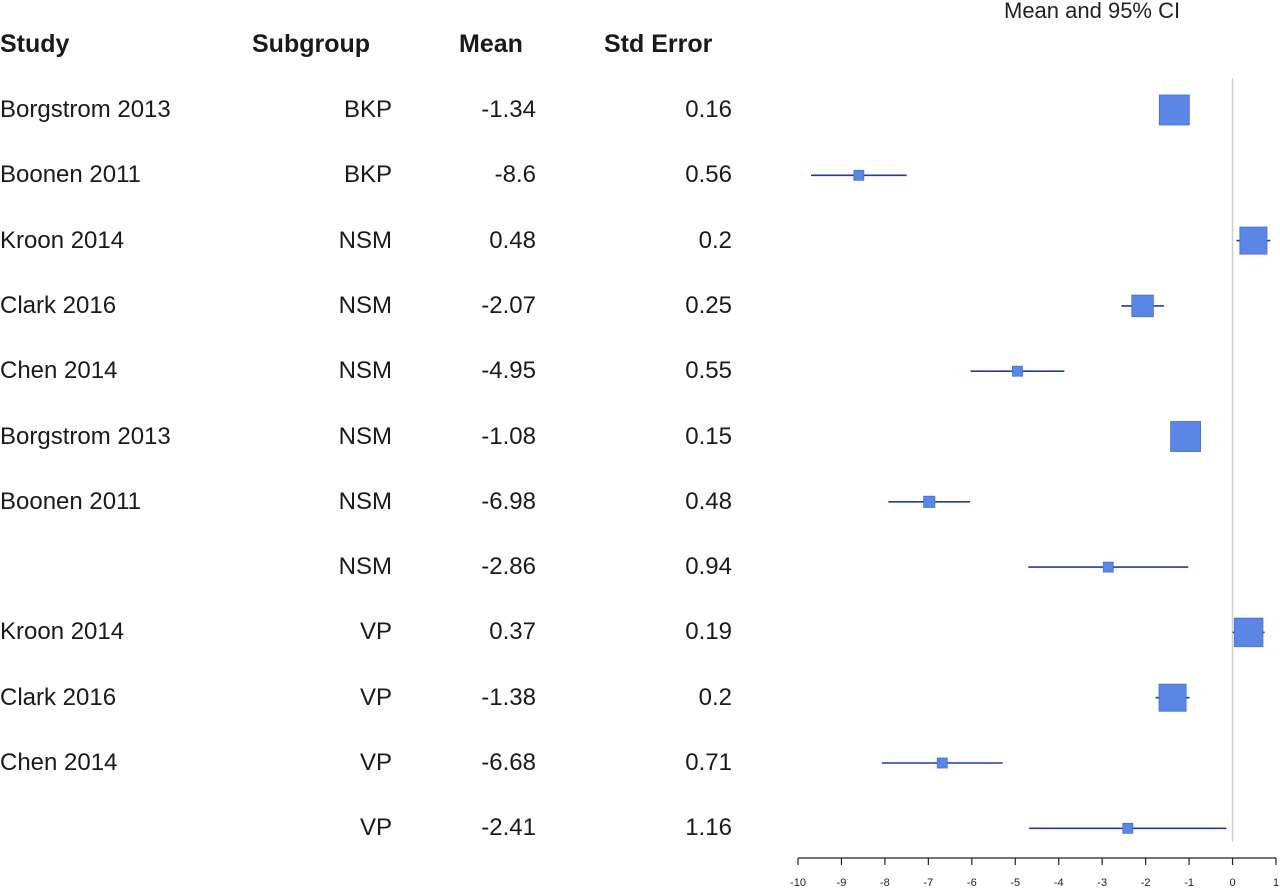  I want to click on x-tick-label: -2, so click(1146, 883).